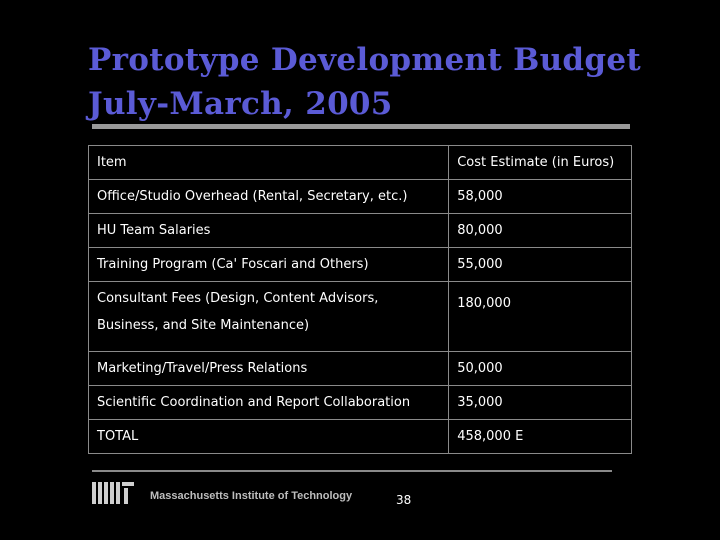  What do you see at coordinates (540, 402) in the screenshot?
I see `row-cost: 35,000` at bounding box center [540, 402].